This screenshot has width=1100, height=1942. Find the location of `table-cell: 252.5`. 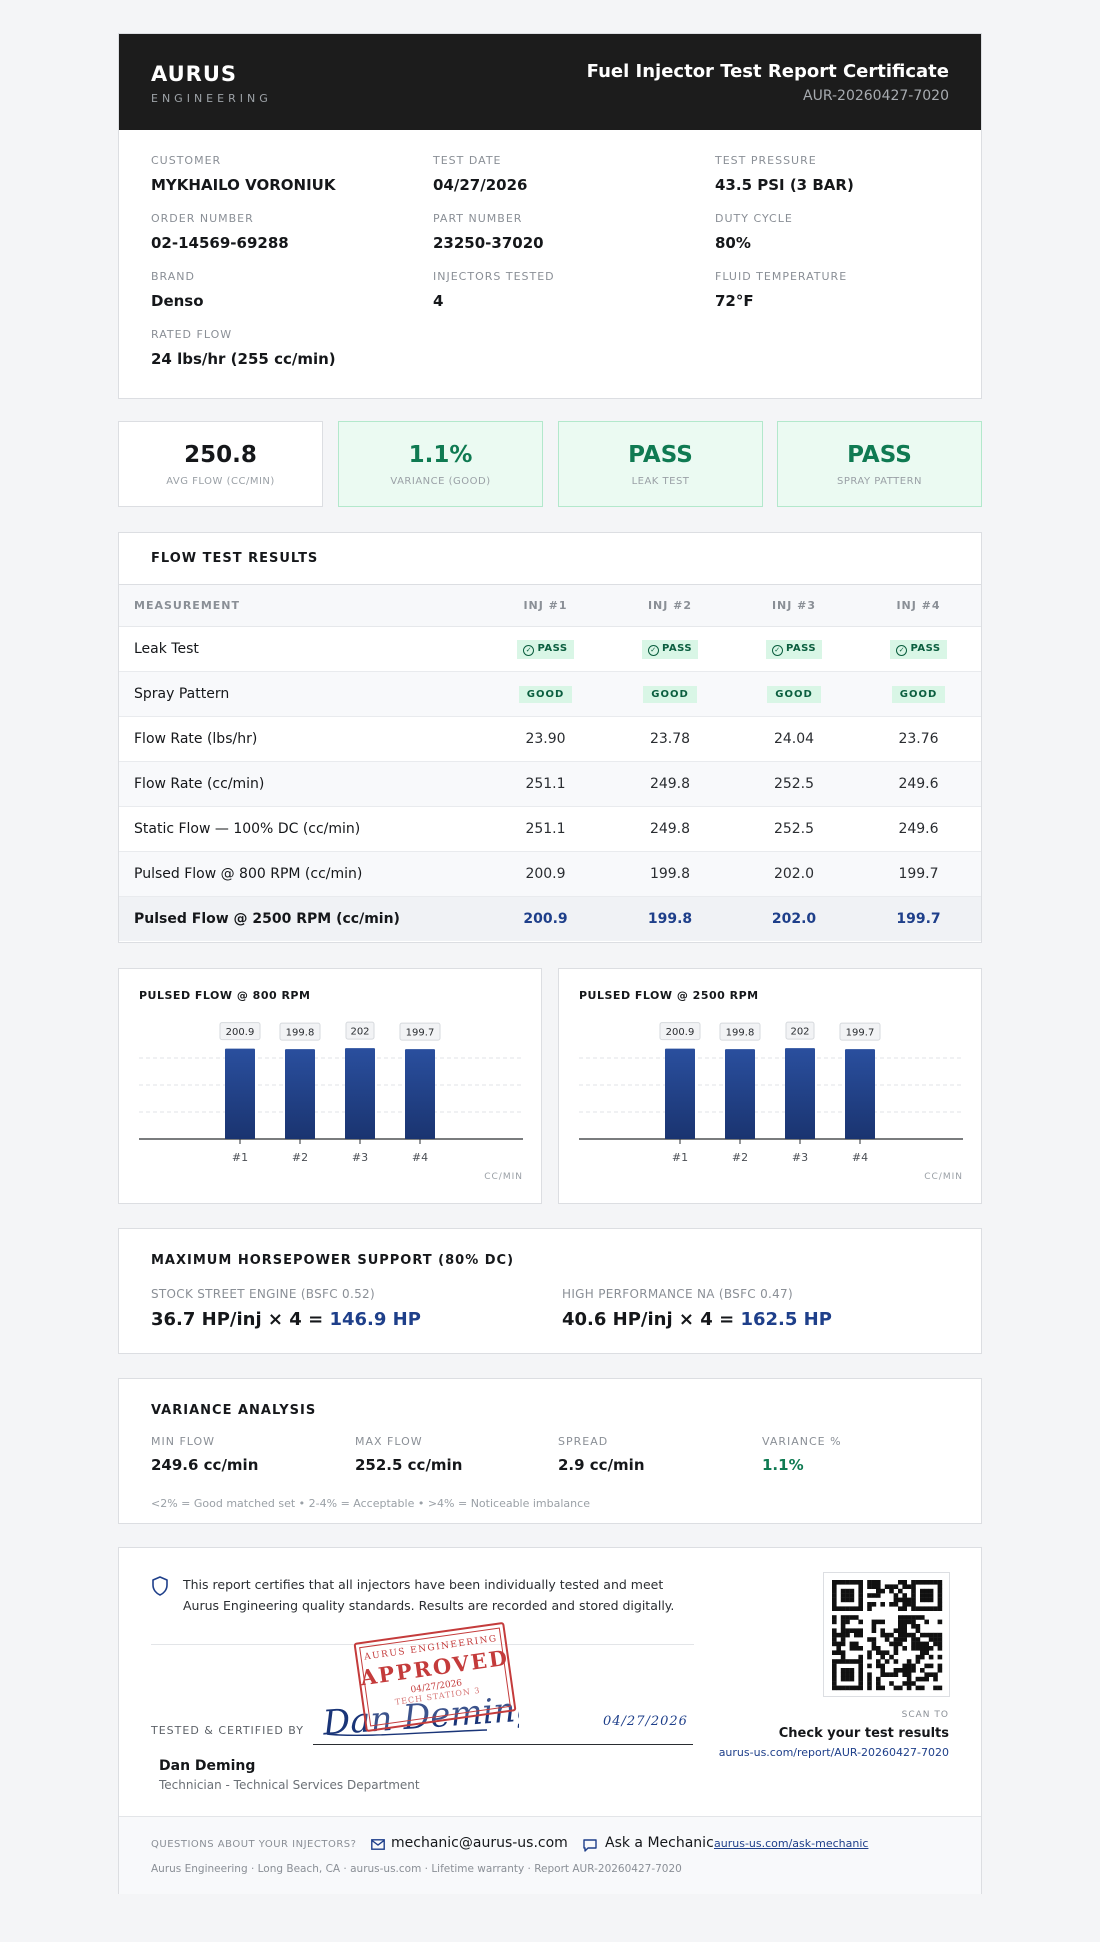

table-cell: 252.5 is located at coordinates (794, 829).